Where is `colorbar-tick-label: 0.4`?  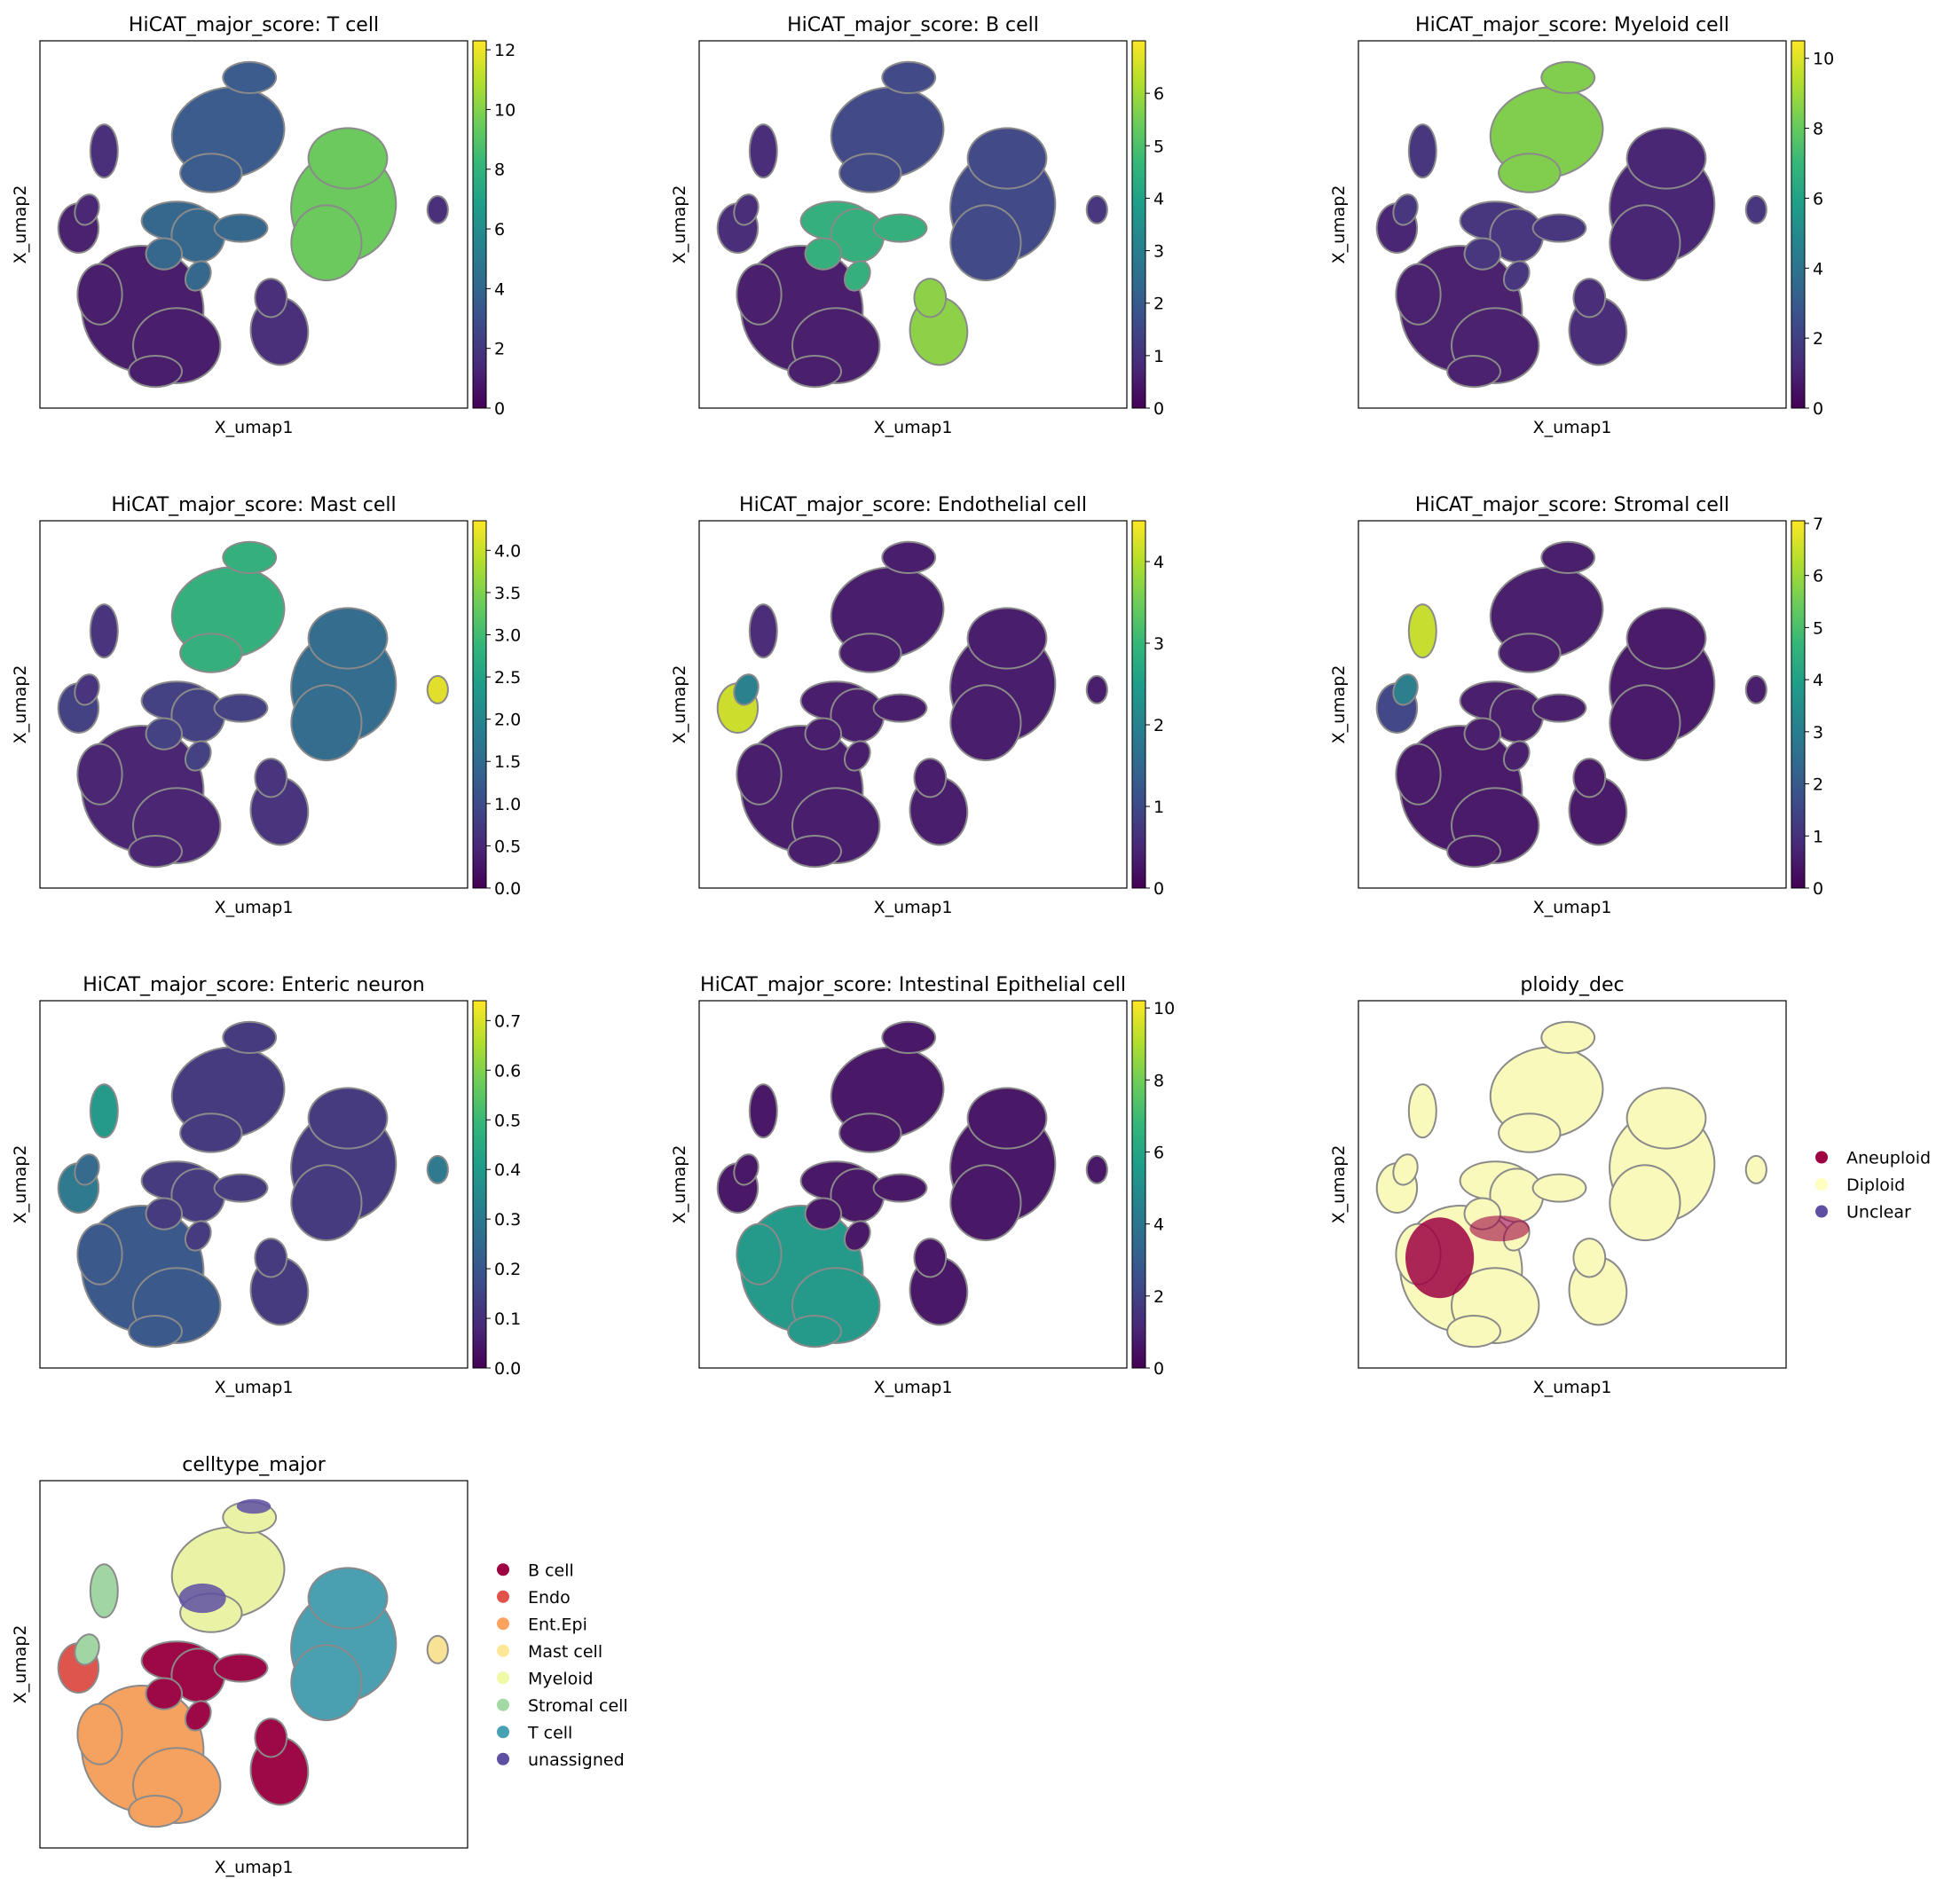
colorbar-tick-label: 0.4 is located at coordinates (508, 1170).